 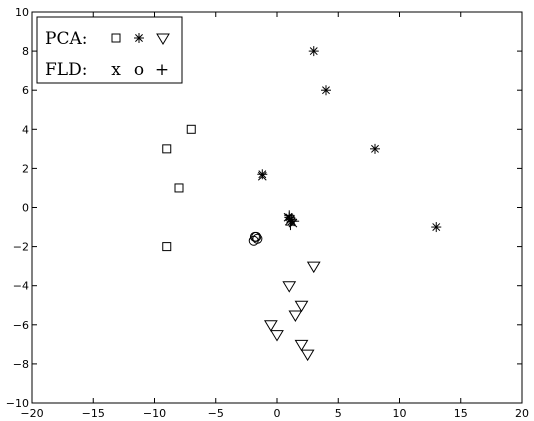 I want to click on x-tick-label: −20, so click(x=31, y=413).